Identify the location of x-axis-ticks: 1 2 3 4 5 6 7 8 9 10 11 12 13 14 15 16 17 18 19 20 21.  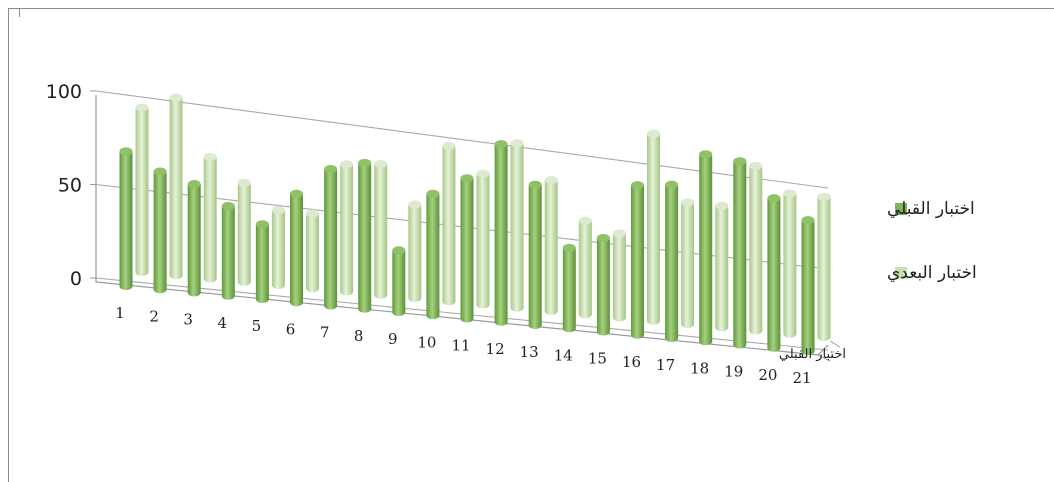
(463, 345).